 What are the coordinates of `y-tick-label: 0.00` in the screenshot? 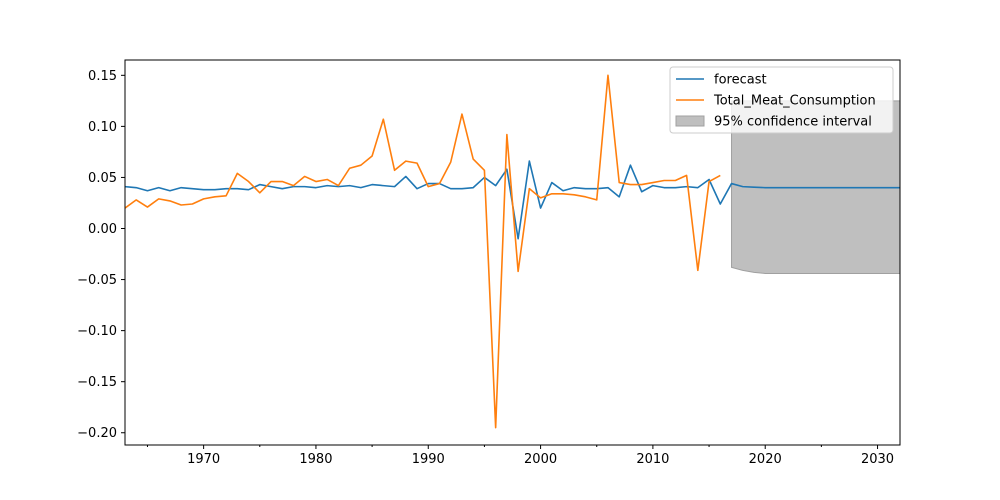 It's located at (102, 229).